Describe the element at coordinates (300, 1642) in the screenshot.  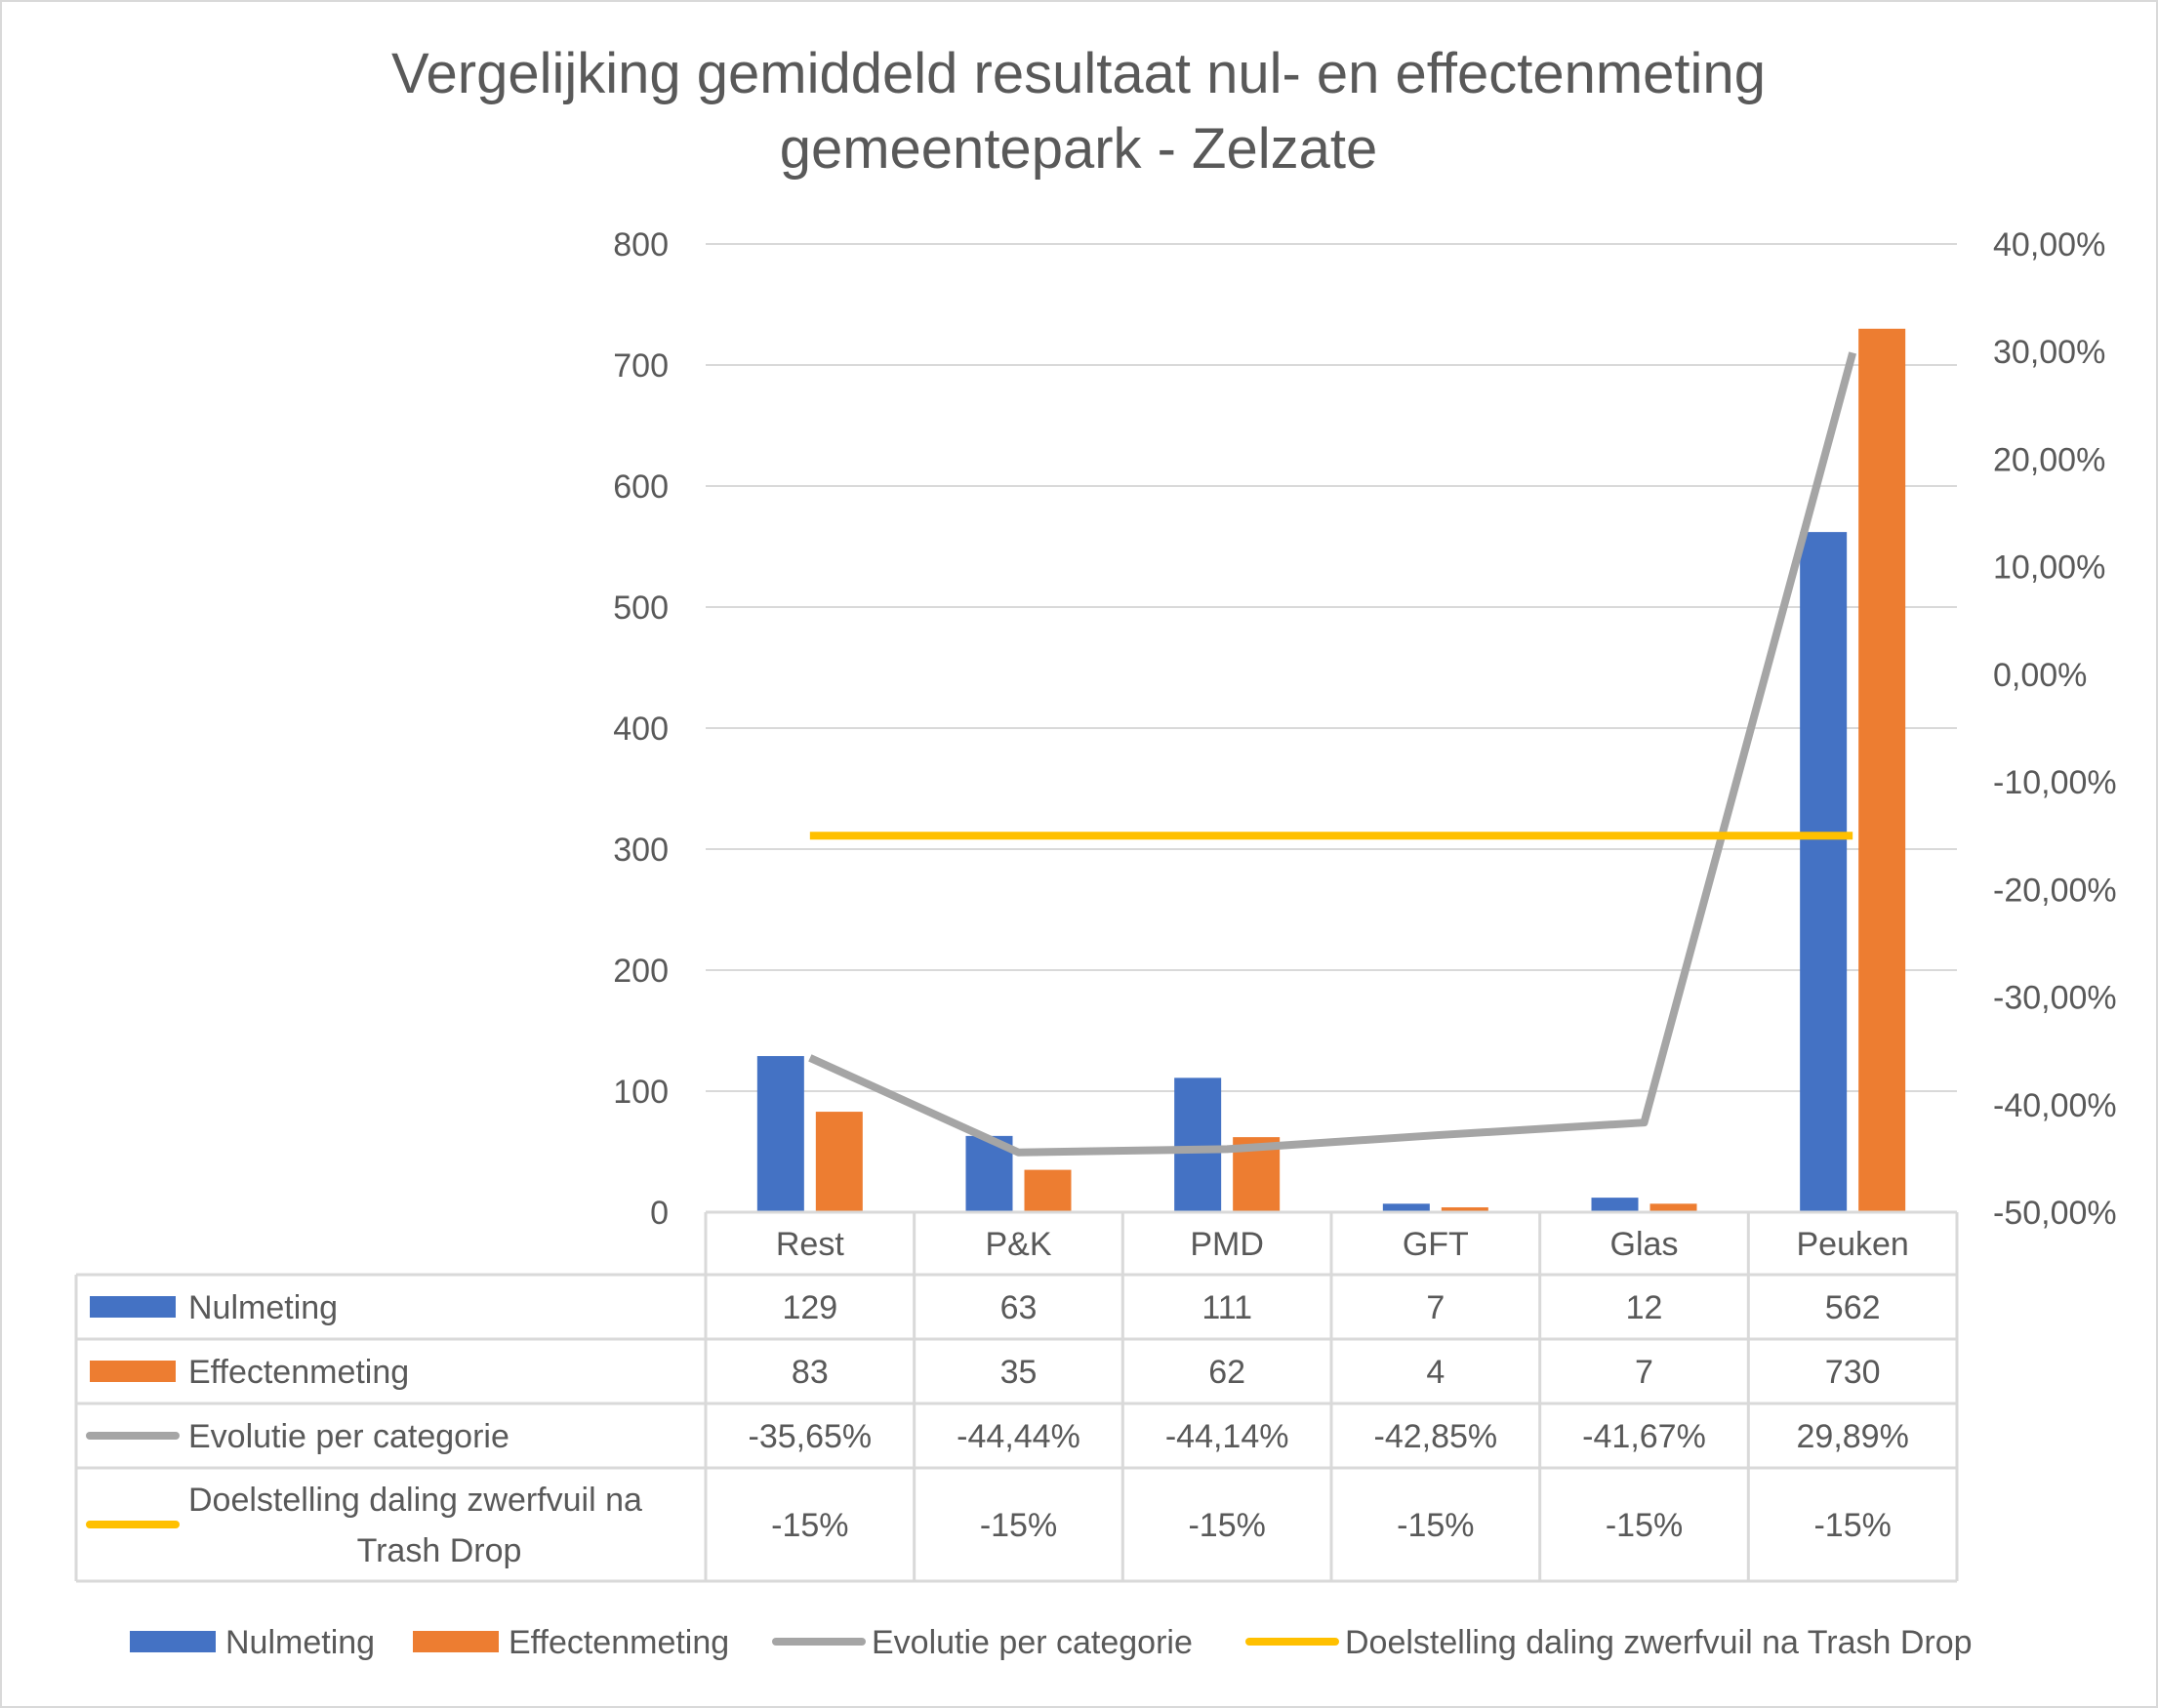
I see `legend-label: Nulmeting` at that location.